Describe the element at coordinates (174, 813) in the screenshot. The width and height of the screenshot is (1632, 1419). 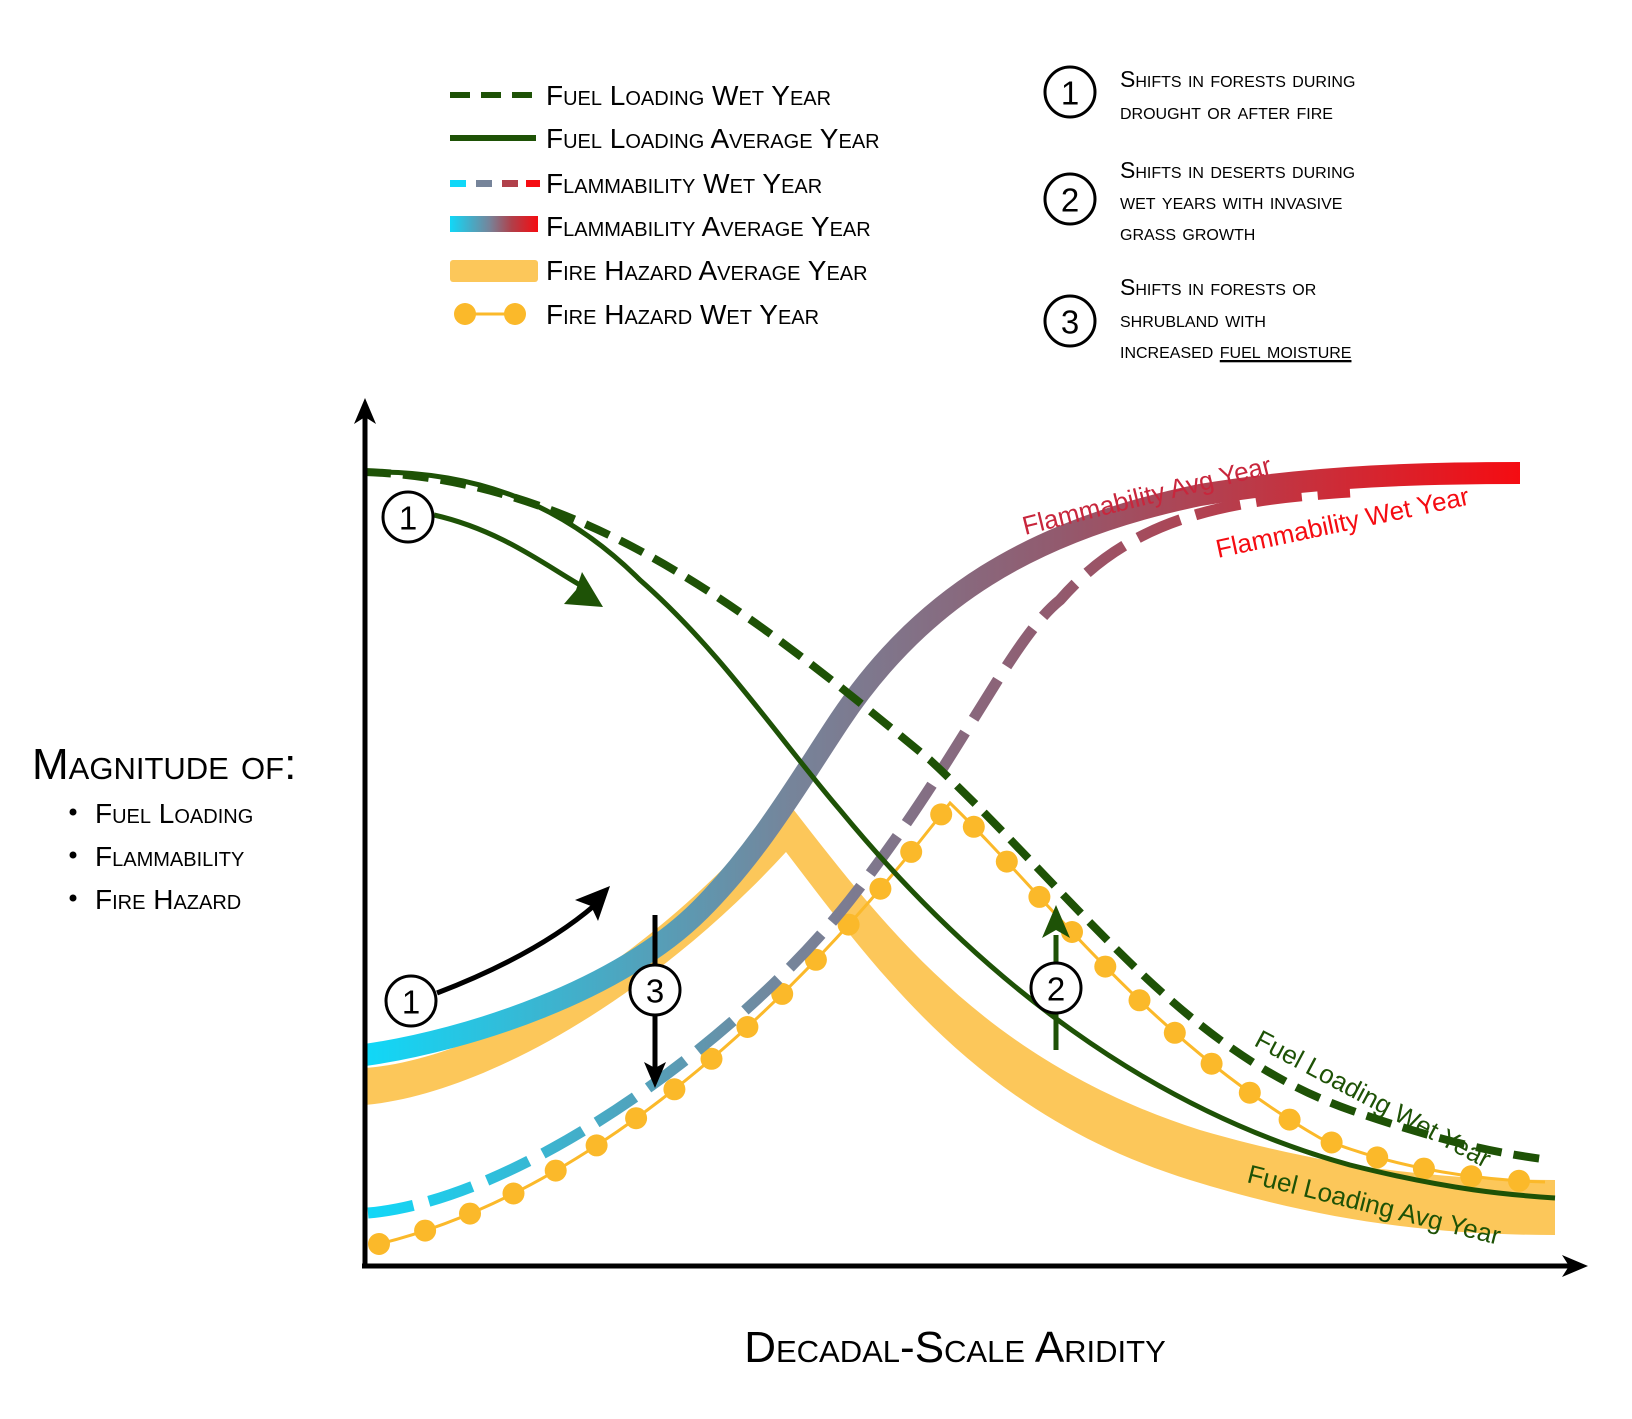
I see `y-axis-item: Fuel Loading` at that location.